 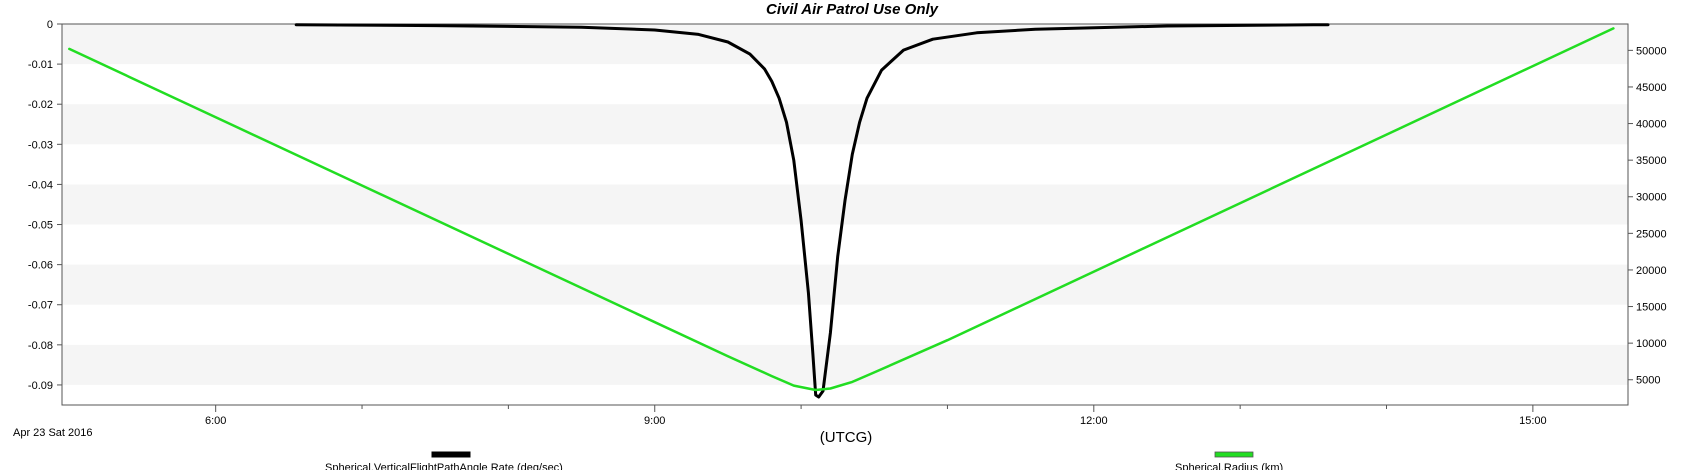 I want to click on left-axis-tick-label: 0, so click(x=50, y=25).